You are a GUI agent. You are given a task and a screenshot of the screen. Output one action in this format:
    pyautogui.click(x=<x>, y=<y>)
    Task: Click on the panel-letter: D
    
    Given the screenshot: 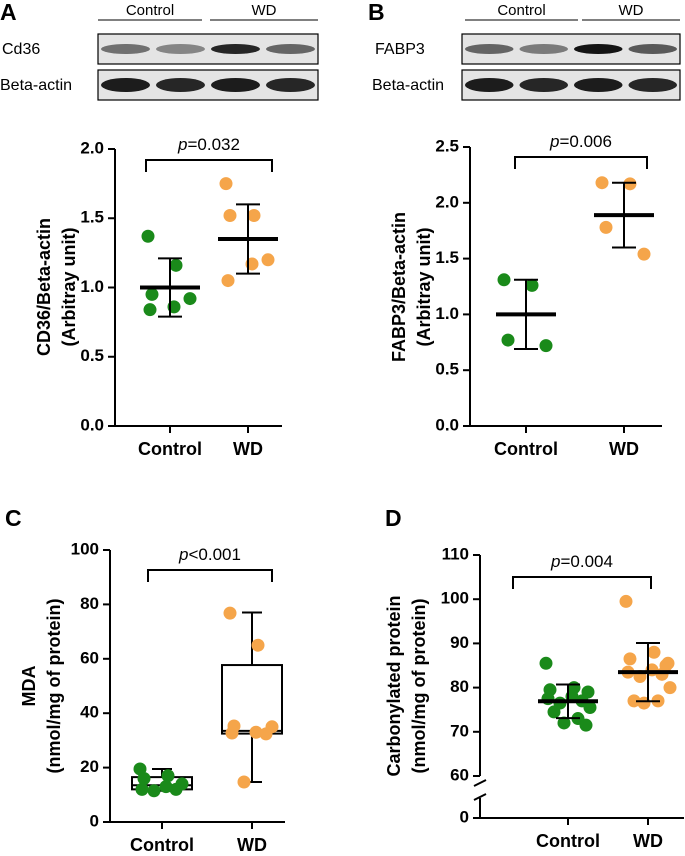 What is the action you would take?
    pyautogui.click(x=393, y=518)
    